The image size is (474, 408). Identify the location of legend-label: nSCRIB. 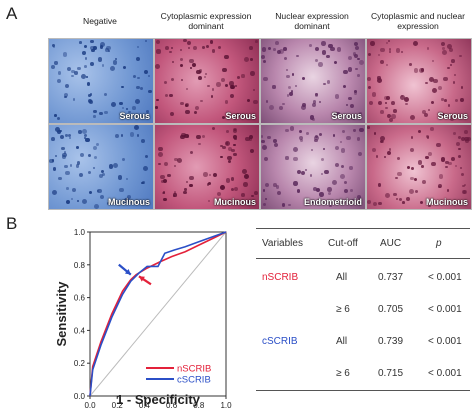
(194, 369).